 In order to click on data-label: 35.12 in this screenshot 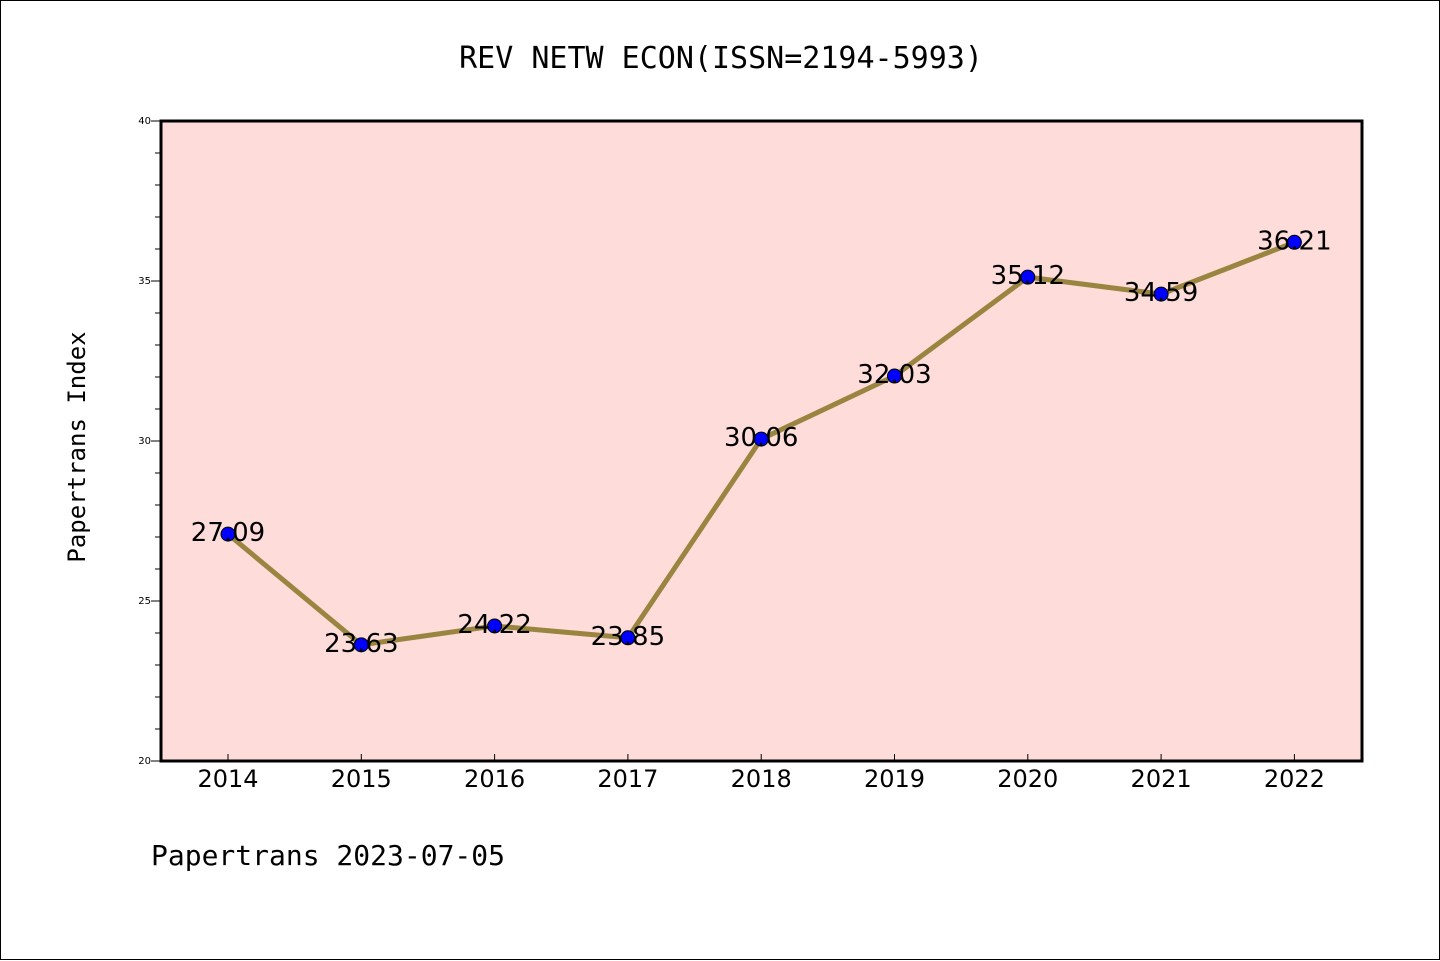, I will do `click(1028, 276)`.